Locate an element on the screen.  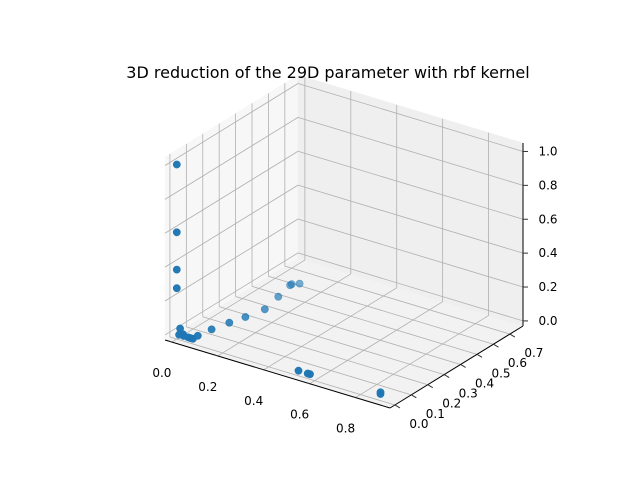
y-tick-label: 0.1 is located at coordinates (435, 414).